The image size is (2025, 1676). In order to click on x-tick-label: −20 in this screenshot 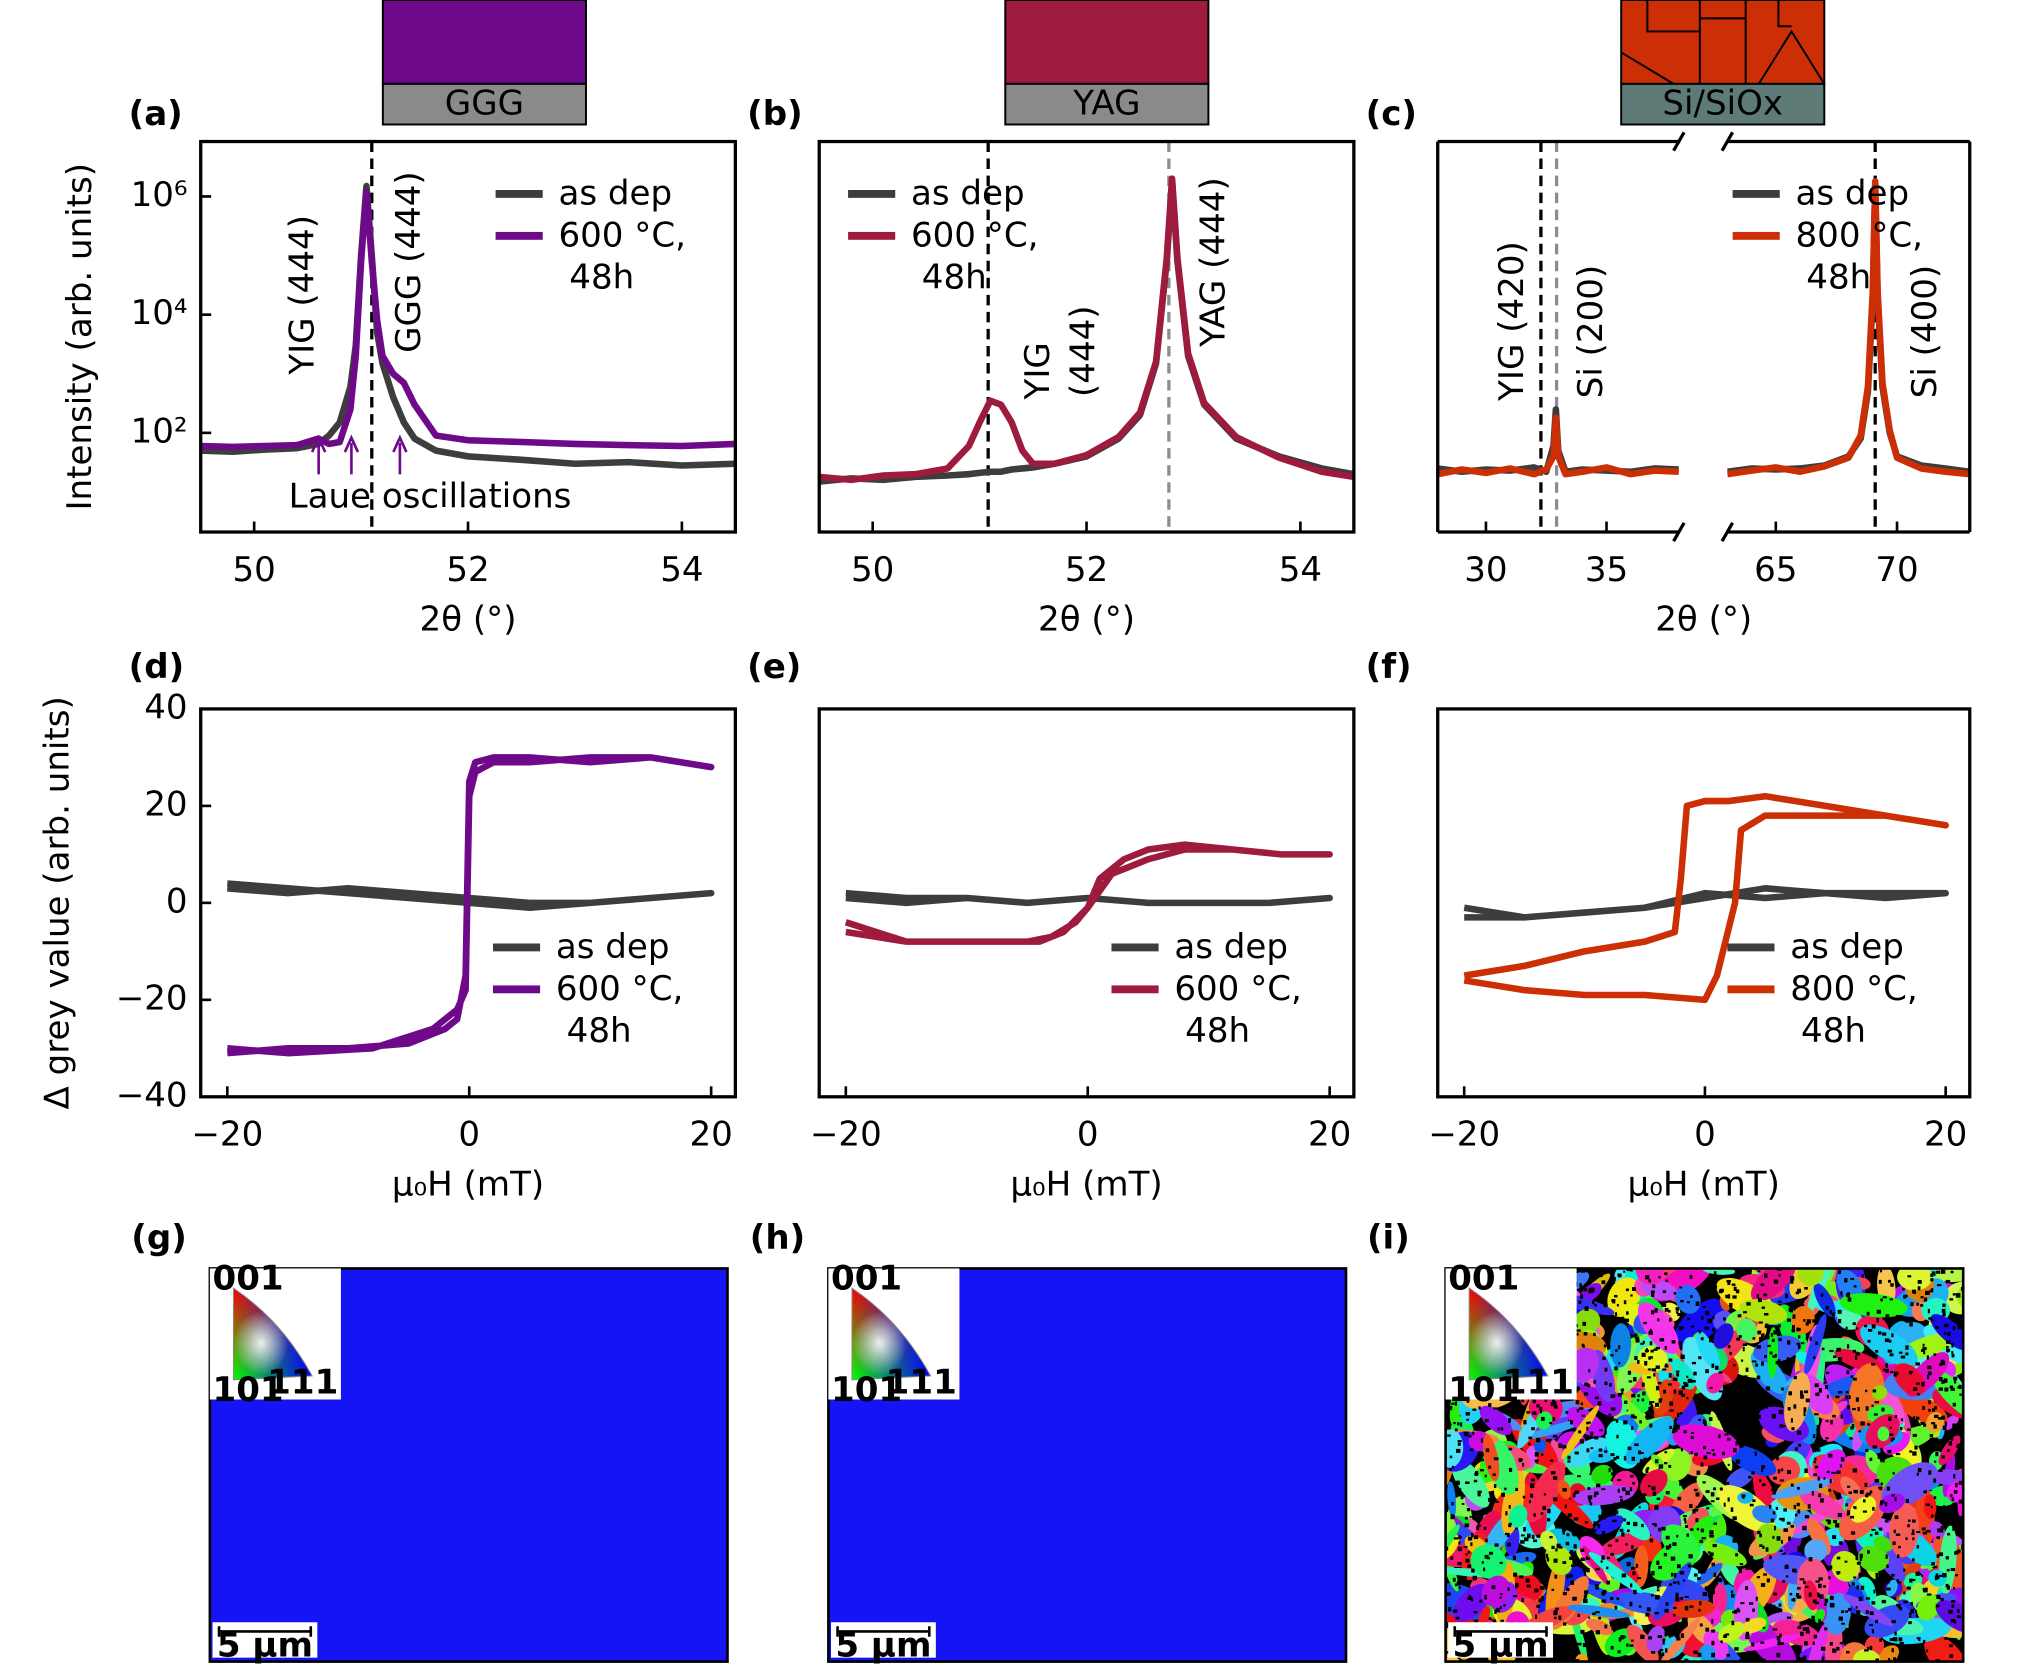, I will do `click(846, 1135)`.